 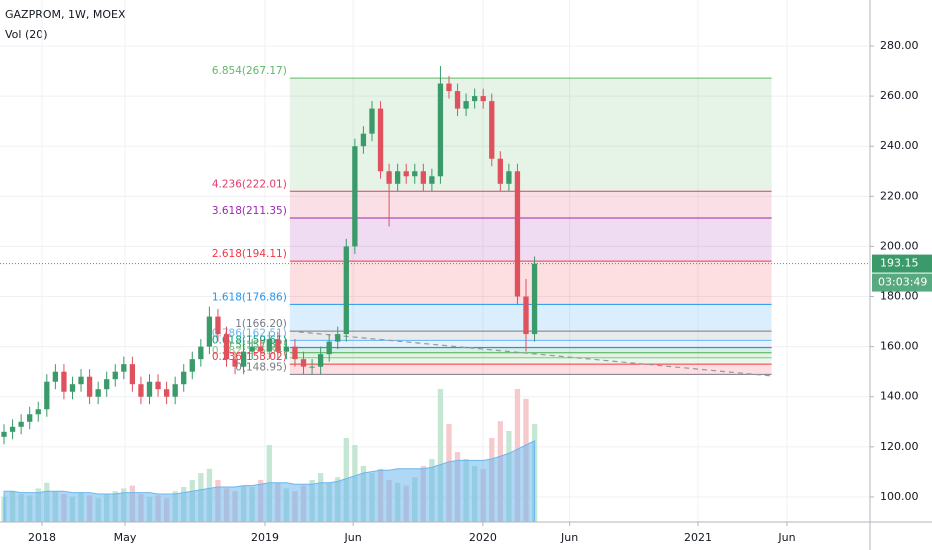 I want to click on y-tick-label: 120.00, so click(x=899, y=446).